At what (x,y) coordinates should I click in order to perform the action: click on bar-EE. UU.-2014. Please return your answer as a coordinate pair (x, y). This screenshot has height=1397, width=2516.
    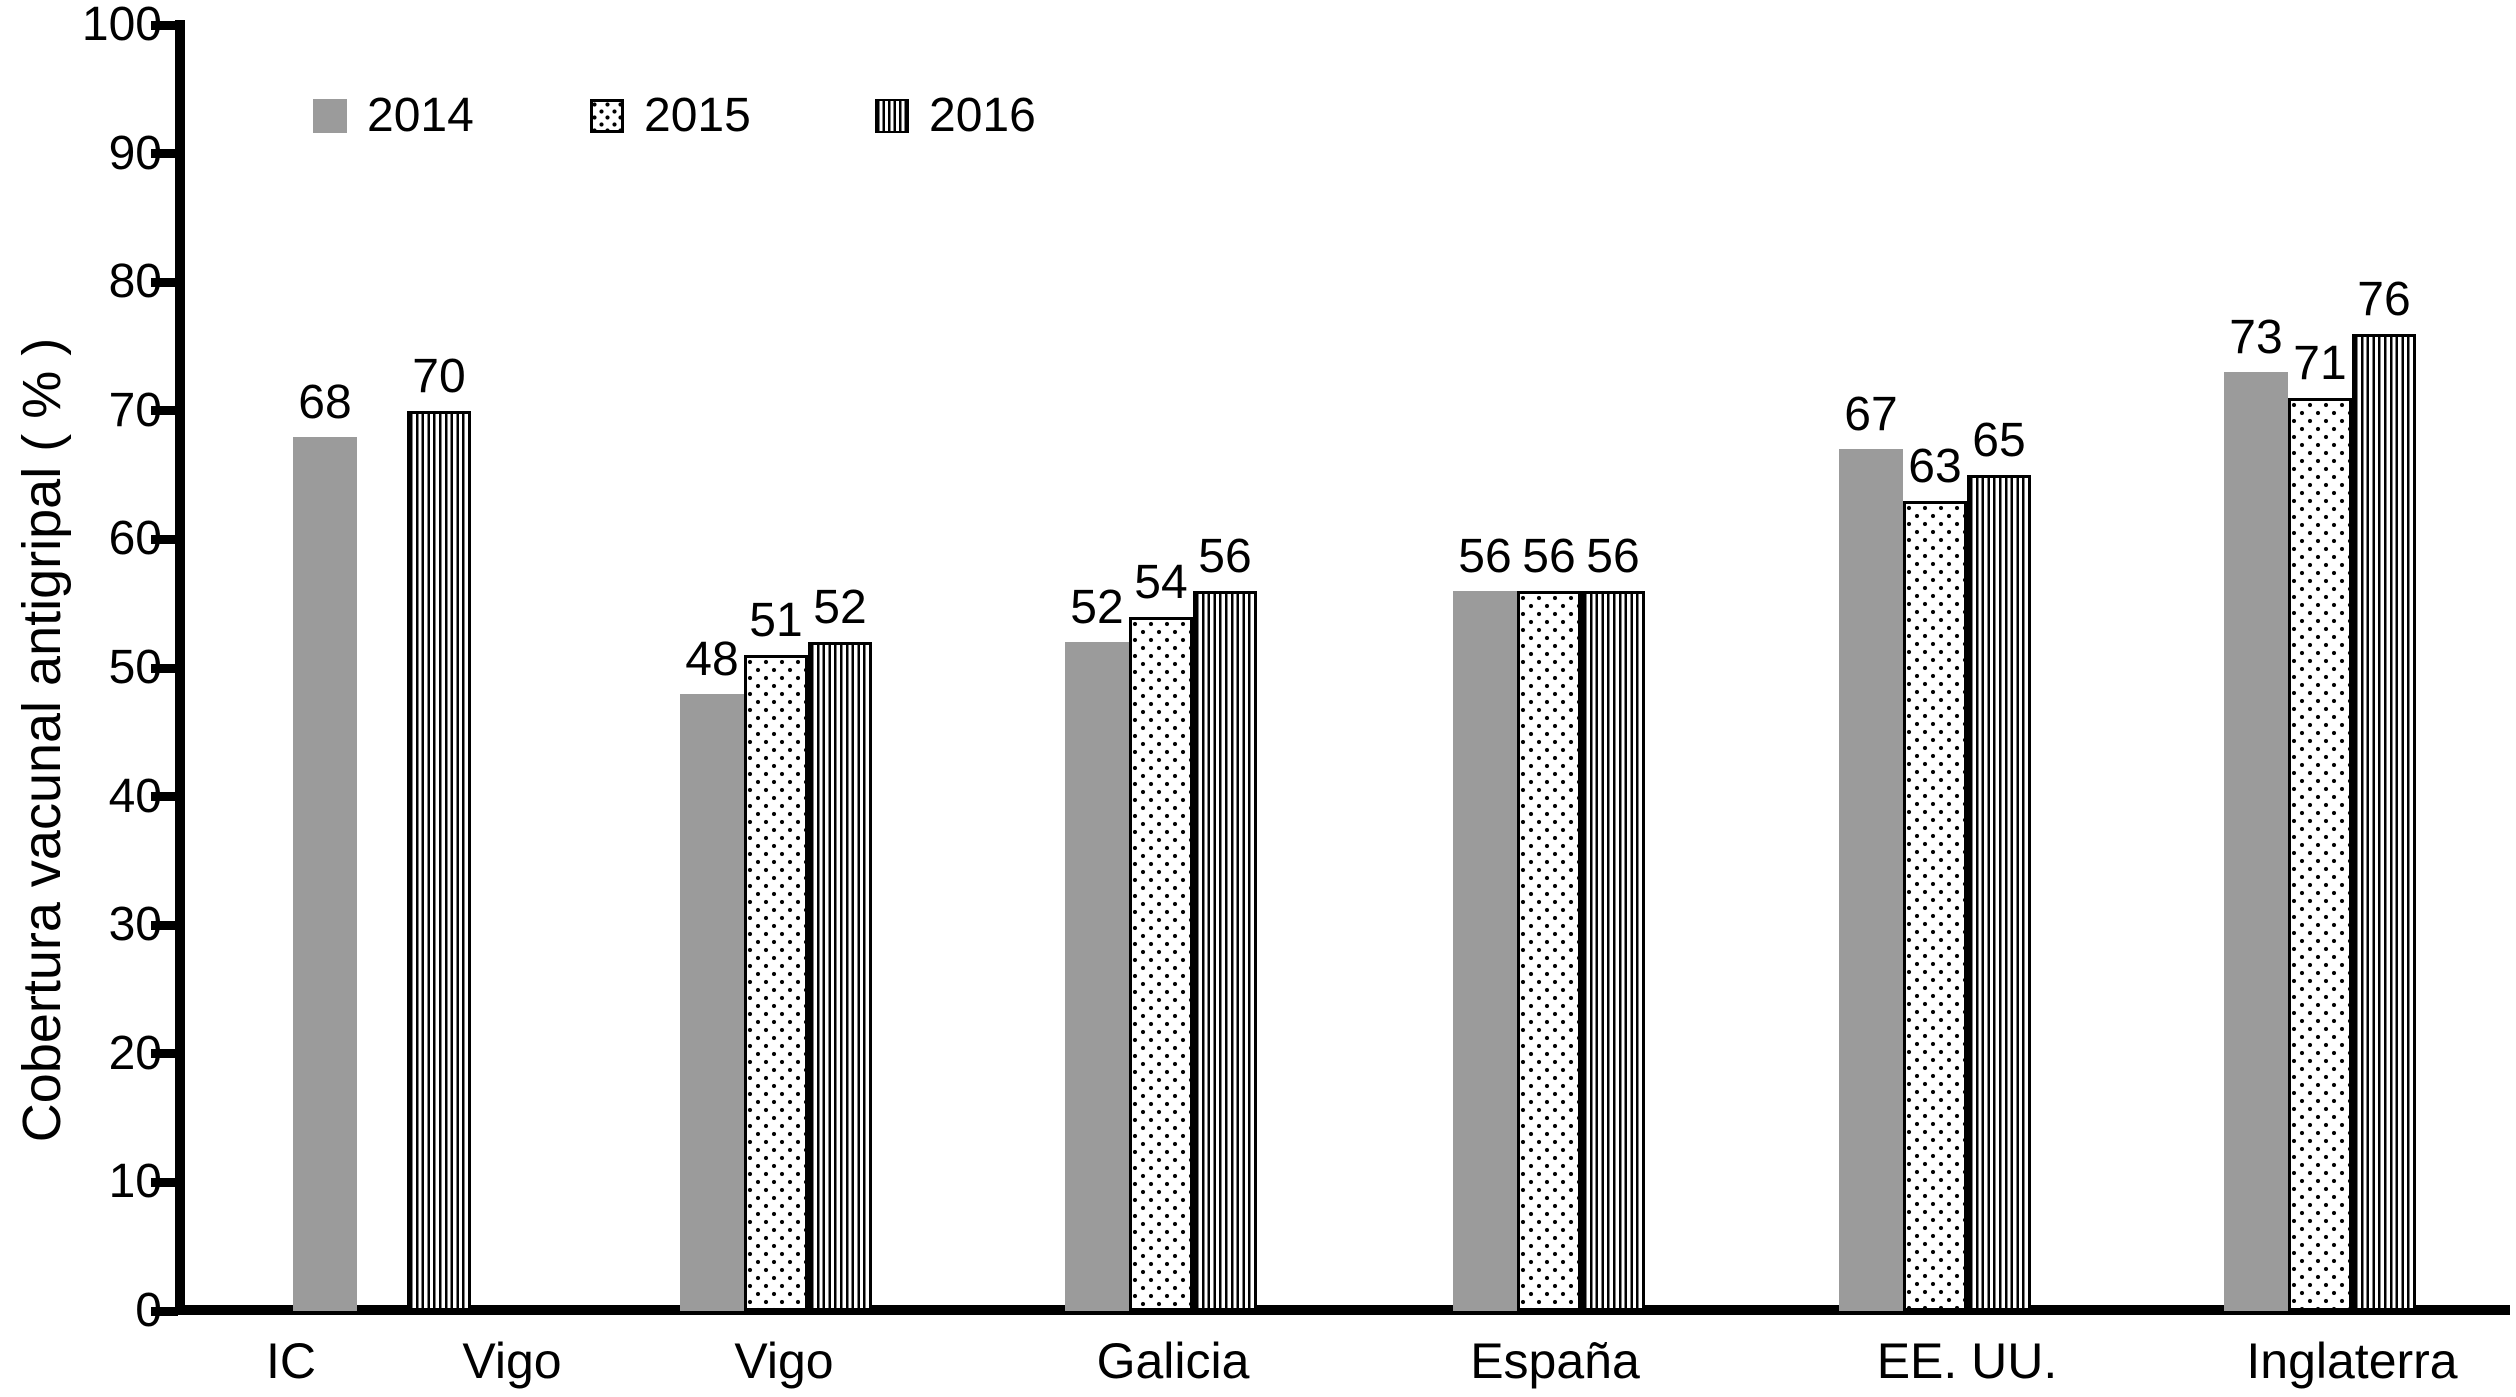
    Looking at the image, I should click on (1871, 880).